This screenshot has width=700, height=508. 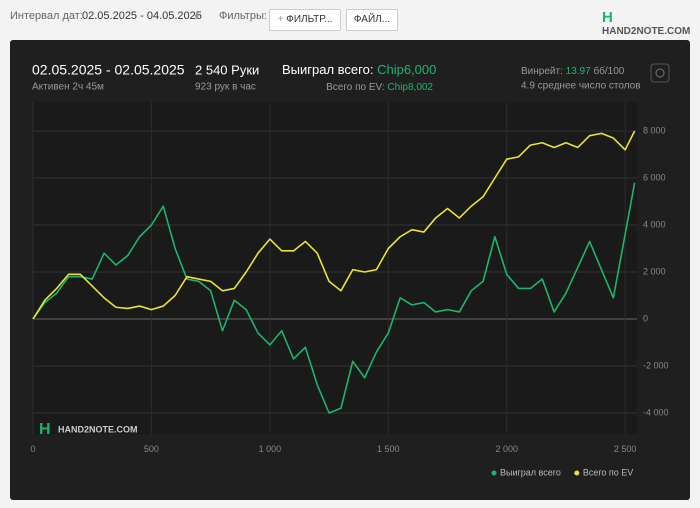 I want to click on settings-button, so click(x=660, y=73).